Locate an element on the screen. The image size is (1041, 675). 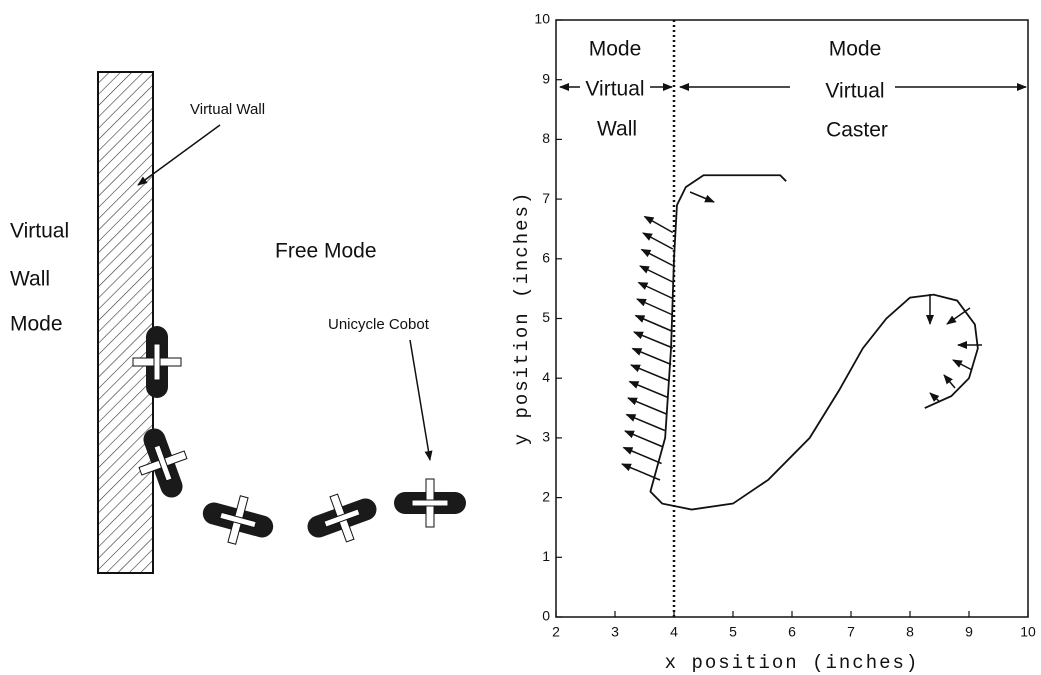
free-label: Free Mode is located at coordinates (326, 251).